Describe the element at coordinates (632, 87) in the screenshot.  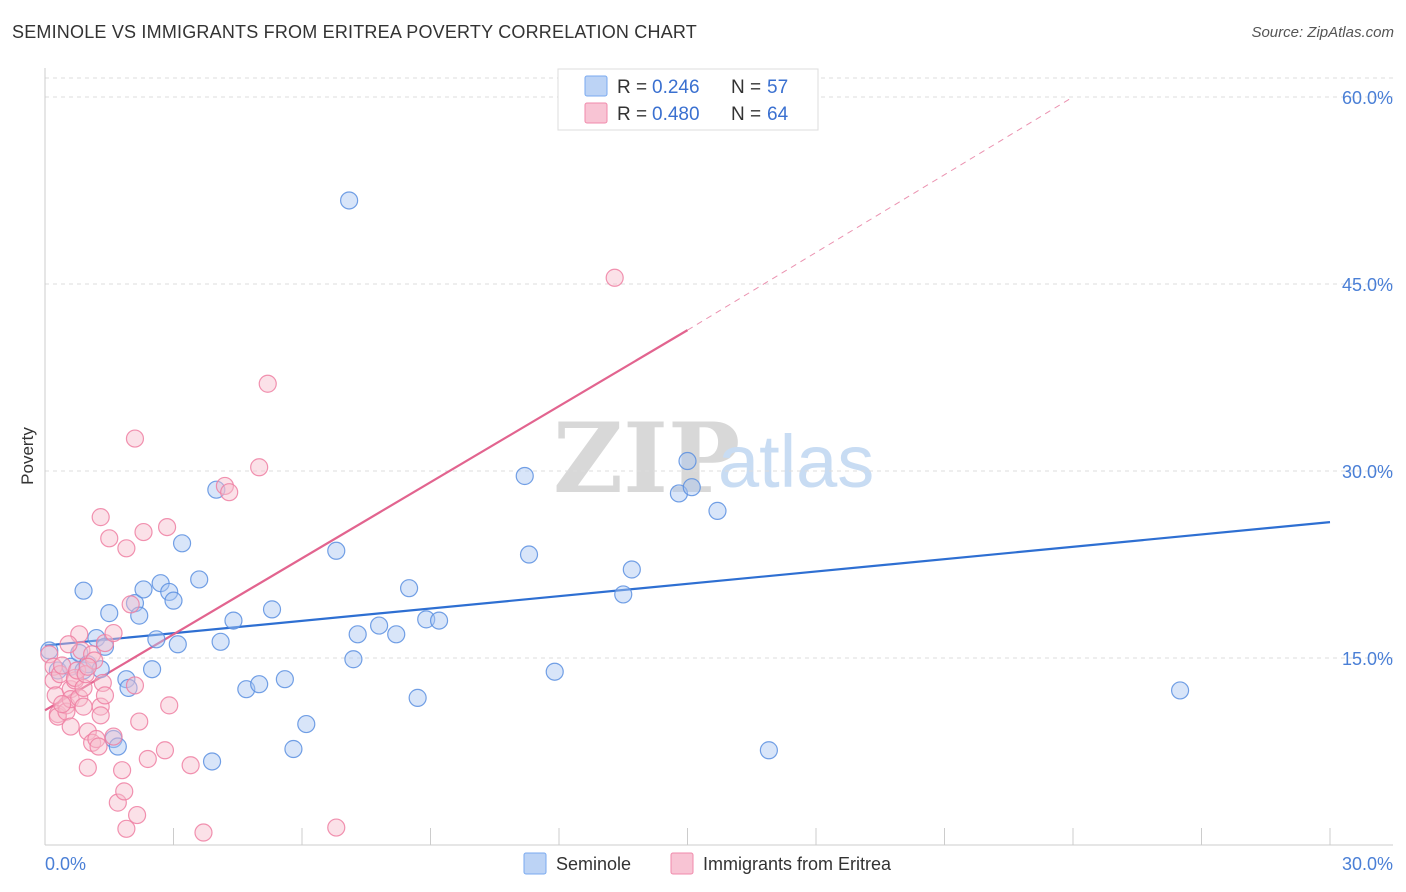
I see `legend-r-label-seminole: R =` at that location.